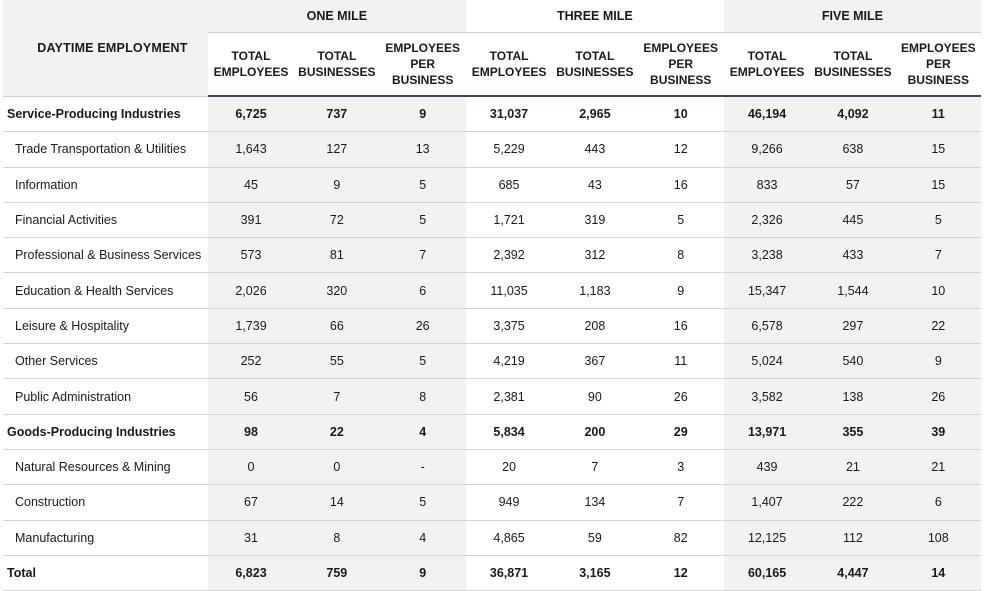 The height and width of the screenshot is (591, 984). Describe the element at coordinates (251, 538) in the screenshot. I see `table-cell: 31` at that location.